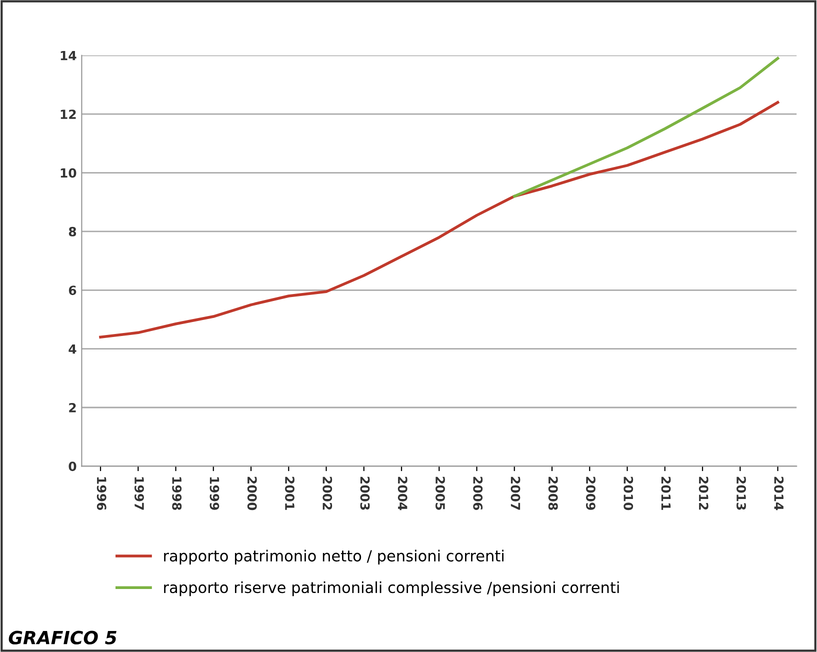  Describe the element at coordinates (72, 291) in the screenshot. I see `y-tick-label: 6` at that location.